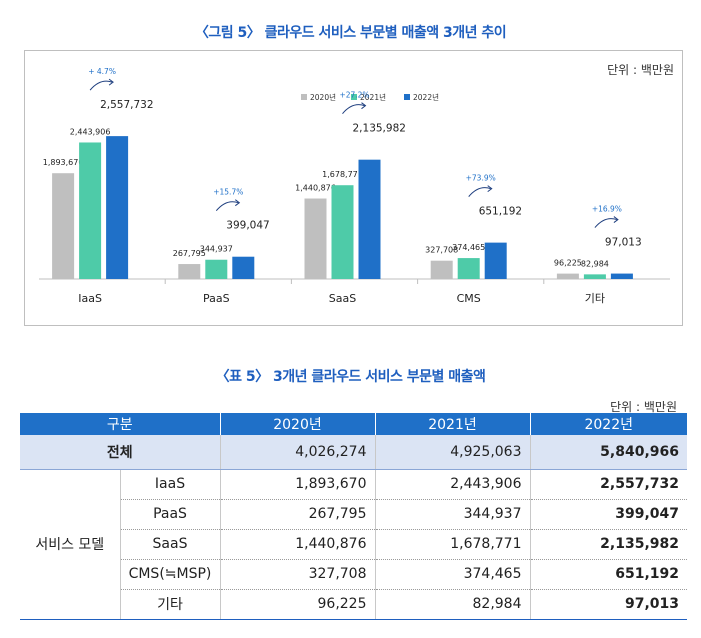 The width and height of the screenshot is (701, 638). I want to click on cell-2020: 1,893,670, so click(298, 484).